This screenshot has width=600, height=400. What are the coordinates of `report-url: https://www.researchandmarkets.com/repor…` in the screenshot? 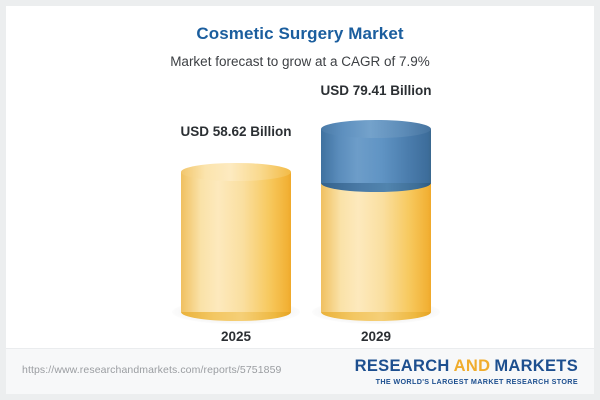 It's located at (152, 370).